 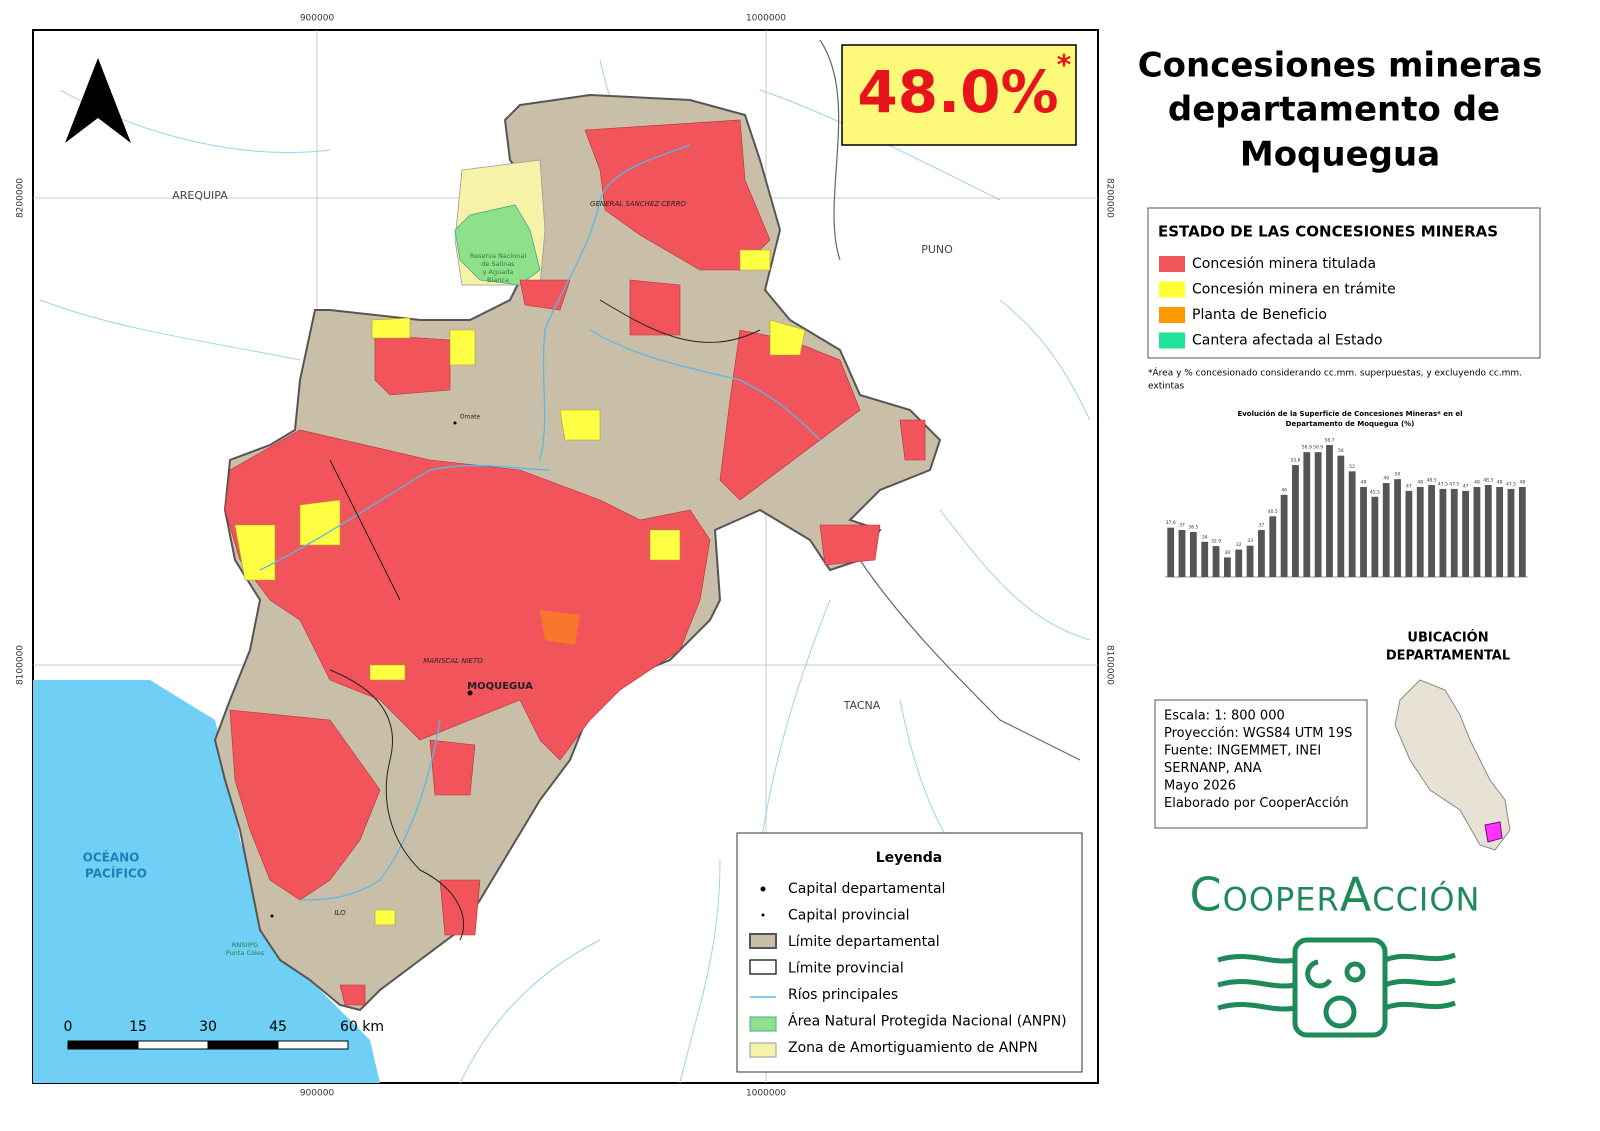 What do you see at coordinates (1295, 461) in the screenshot?
I see `value-label: 53.6` at bounding box center [1295, 461].